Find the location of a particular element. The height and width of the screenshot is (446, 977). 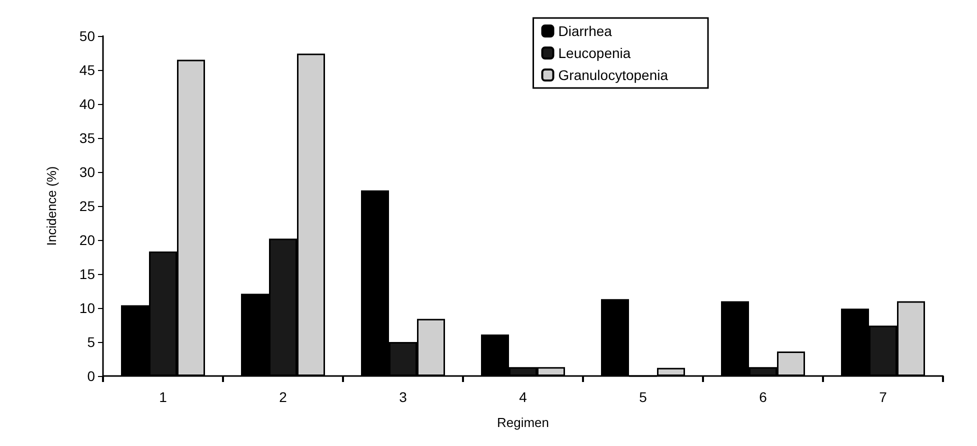

legend-label: Diarrhea is located at coordinates (585, 31).